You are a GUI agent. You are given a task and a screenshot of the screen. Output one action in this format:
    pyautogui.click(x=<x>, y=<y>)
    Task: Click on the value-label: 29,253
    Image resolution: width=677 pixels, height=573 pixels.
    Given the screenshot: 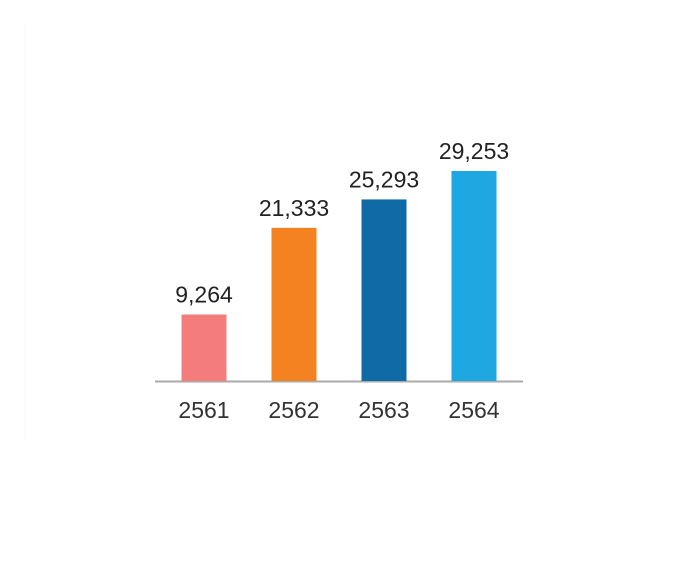 What is the action you would take?
    pyautogui.click(x=474, y=151)
    